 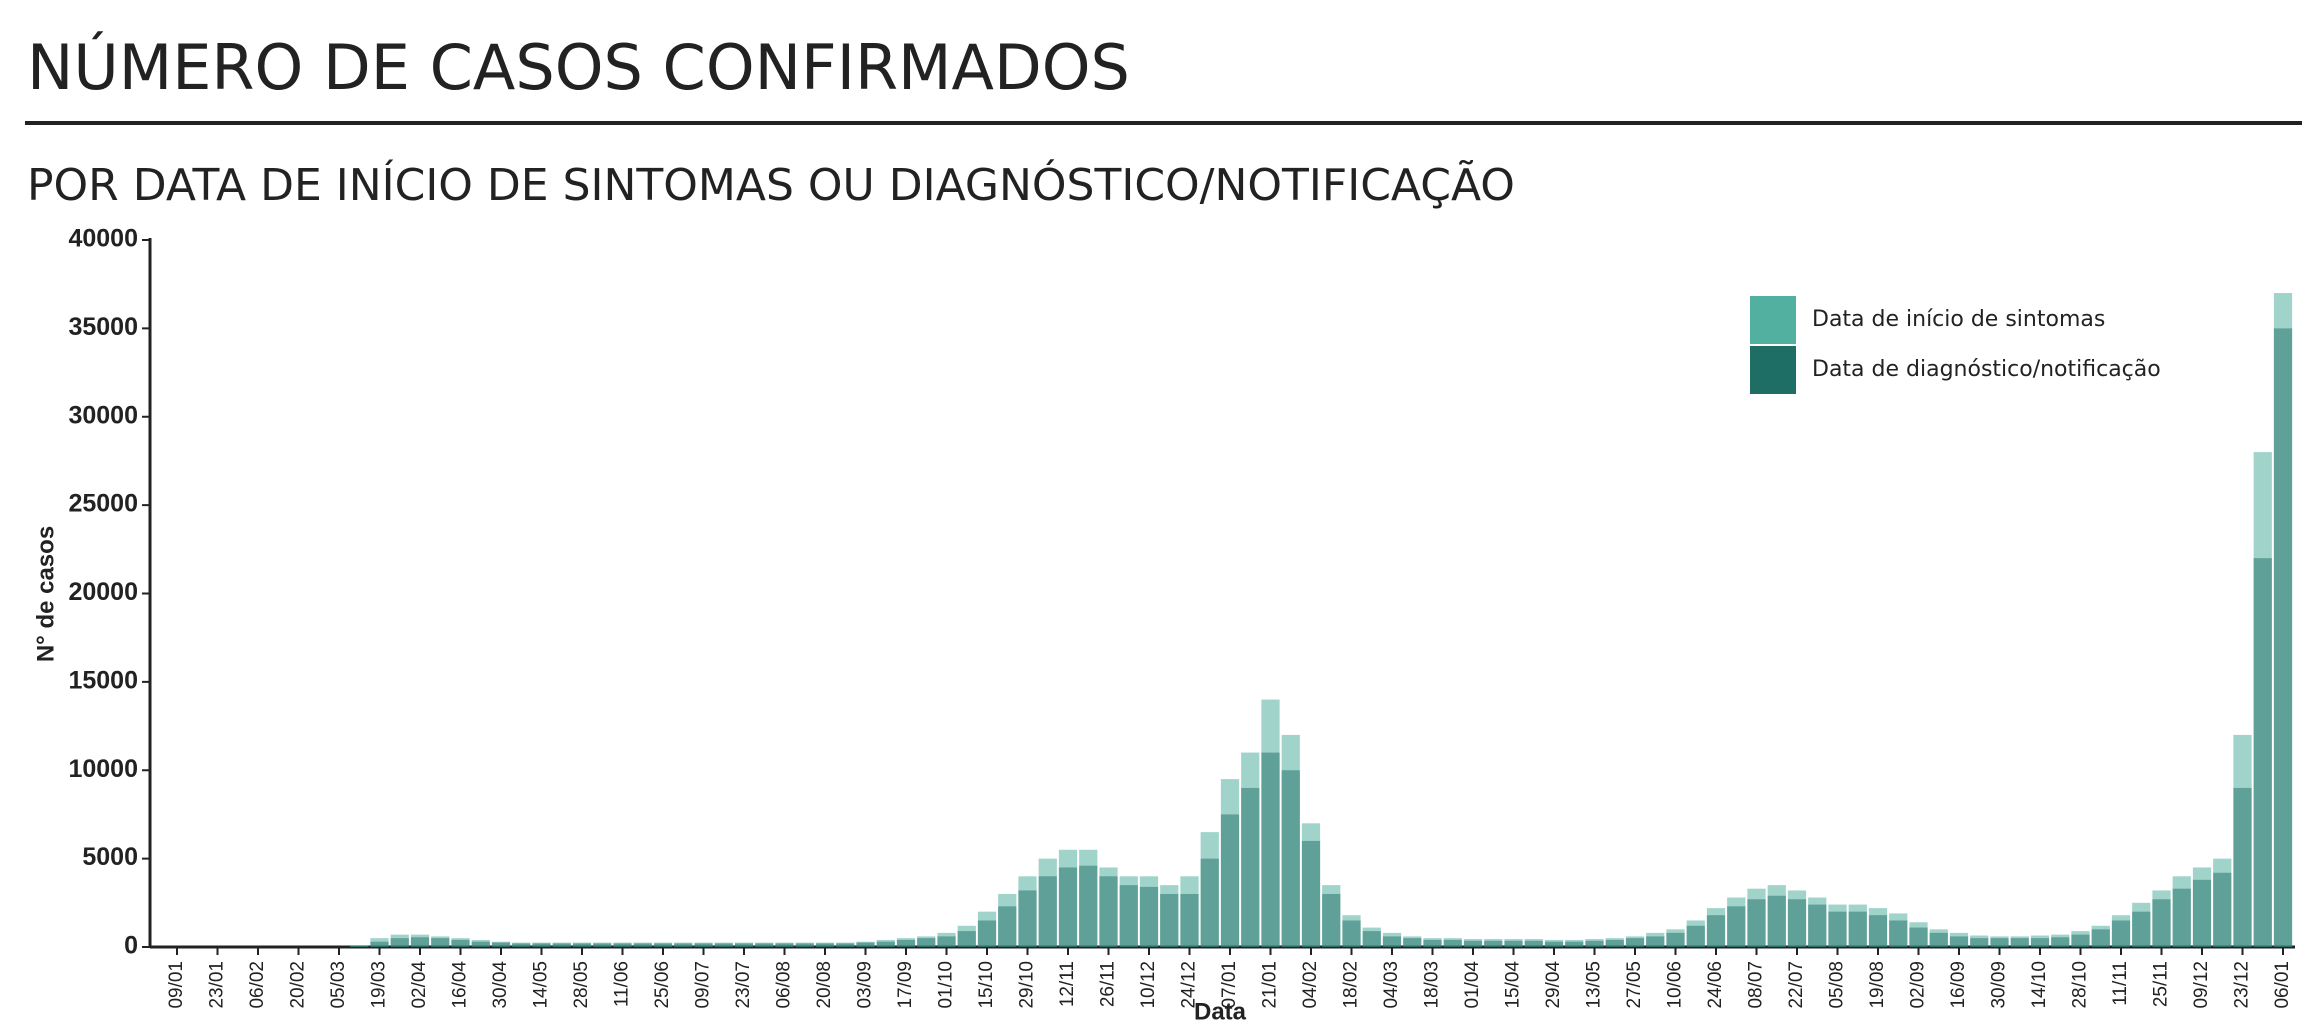 I want to click on x-tick-label: 23/01, so click(x=217, y=985).